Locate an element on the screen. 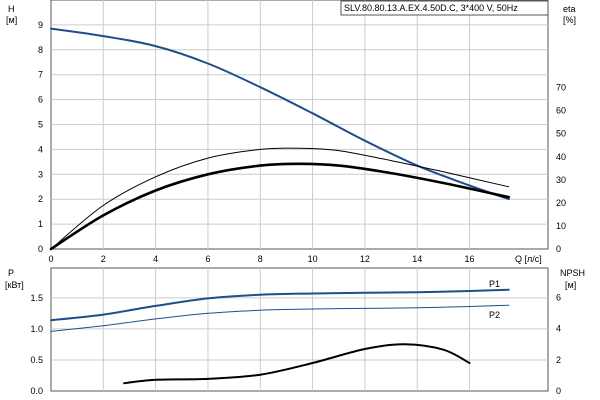 The height and width of the screenshot is (400, 600). y-left-tick-label: 5 is located at coordinates (40, 125).